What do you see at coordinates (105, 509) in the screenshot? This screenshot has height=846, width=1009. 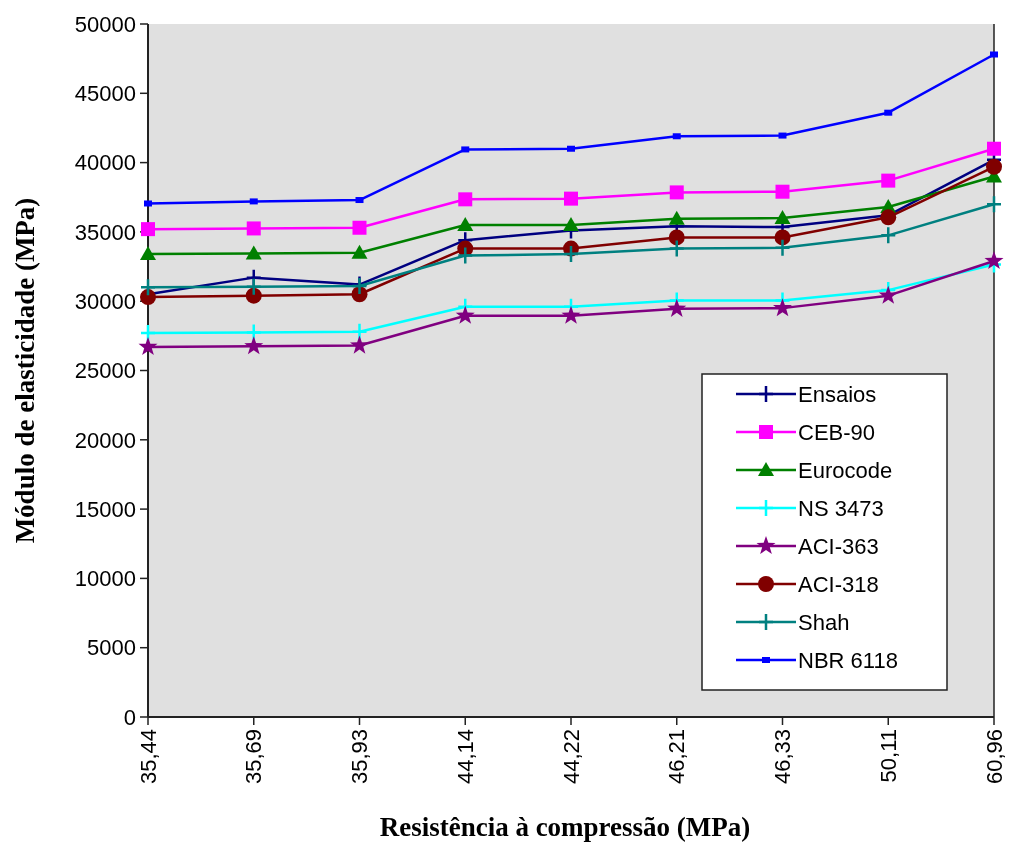 I see `y-tick-label: 15000` at bounding box center [105, 509].